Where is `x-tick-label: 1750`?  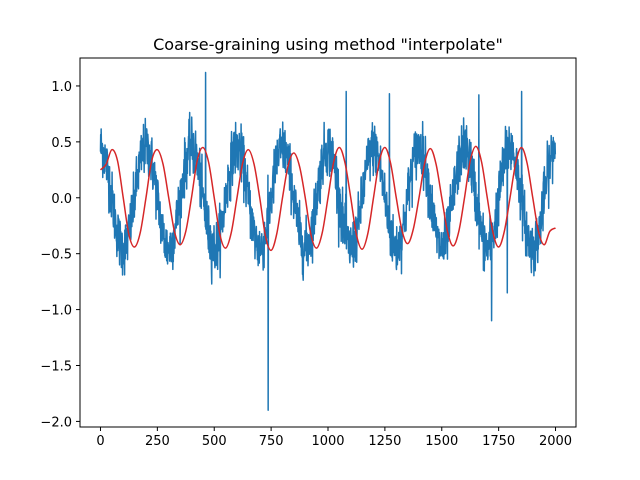 x-tick-label: 1750 is located at coordinates (498, 441).